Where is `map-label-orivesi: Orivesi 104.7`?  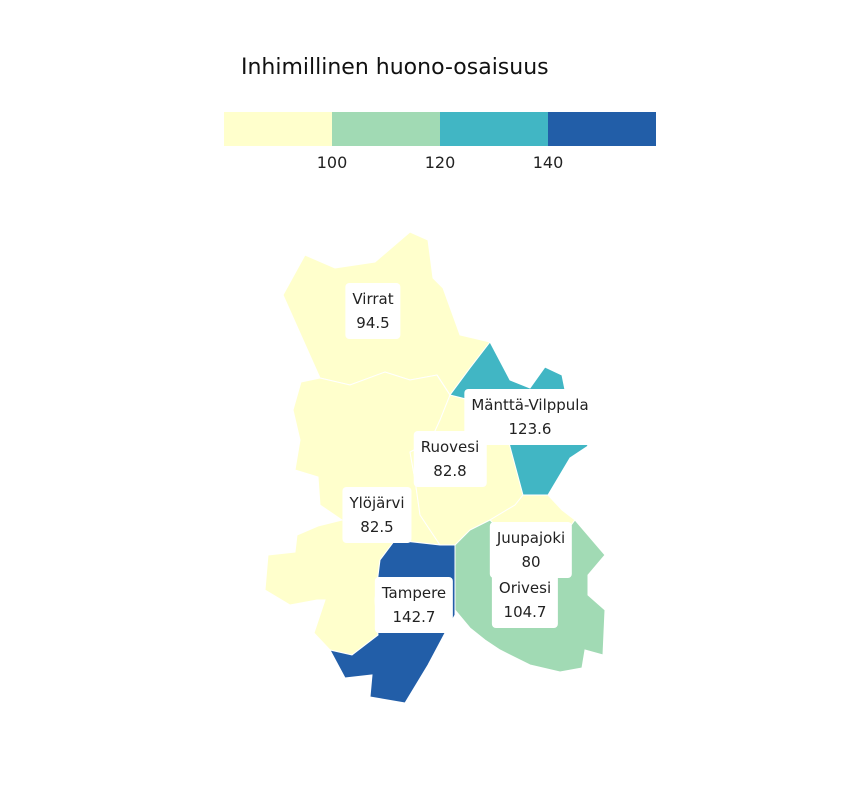
map-label-orivesi: Orivesi 104.7 is located at coordinates (525, 600).